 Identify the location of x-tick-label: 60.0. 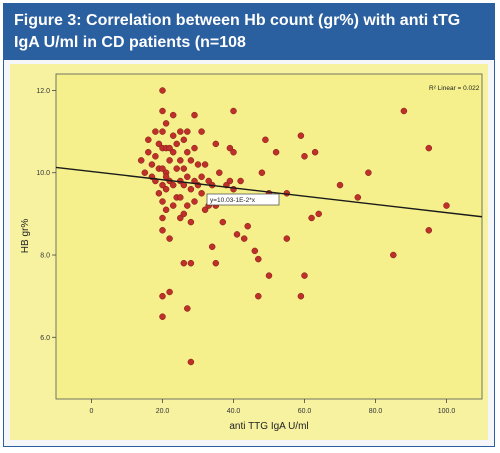
(305, 411).